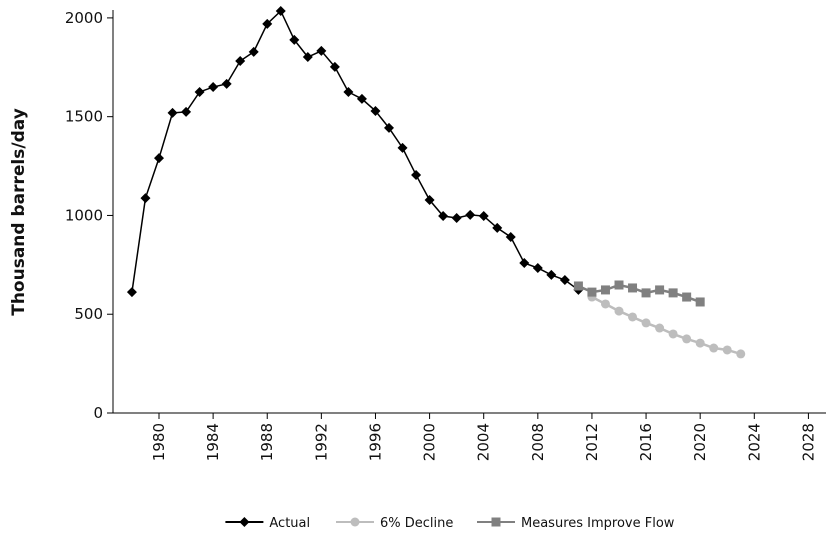  I want to click on x-tick-label: 2024, so click(754, 442).